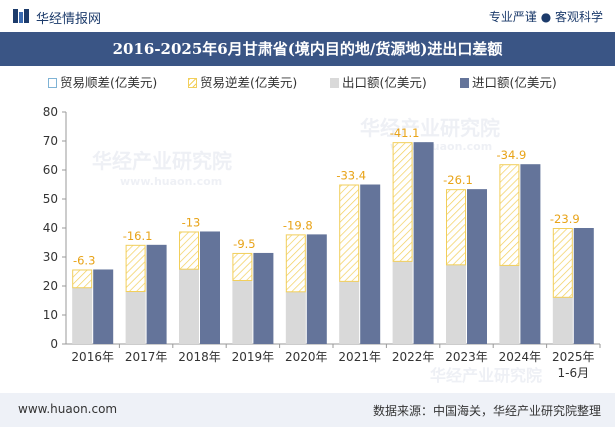 This screenshot has width=615, height=427. Describe the element at coordinates (334, 83) in the screenshot. I see `legend-swatch-export` at that location.